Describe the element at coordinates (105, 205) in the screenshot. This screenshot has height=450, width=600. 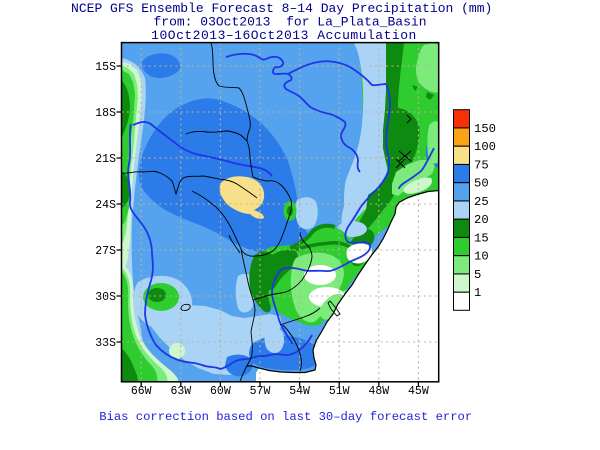
I see `svg-text: 24S` at that location.